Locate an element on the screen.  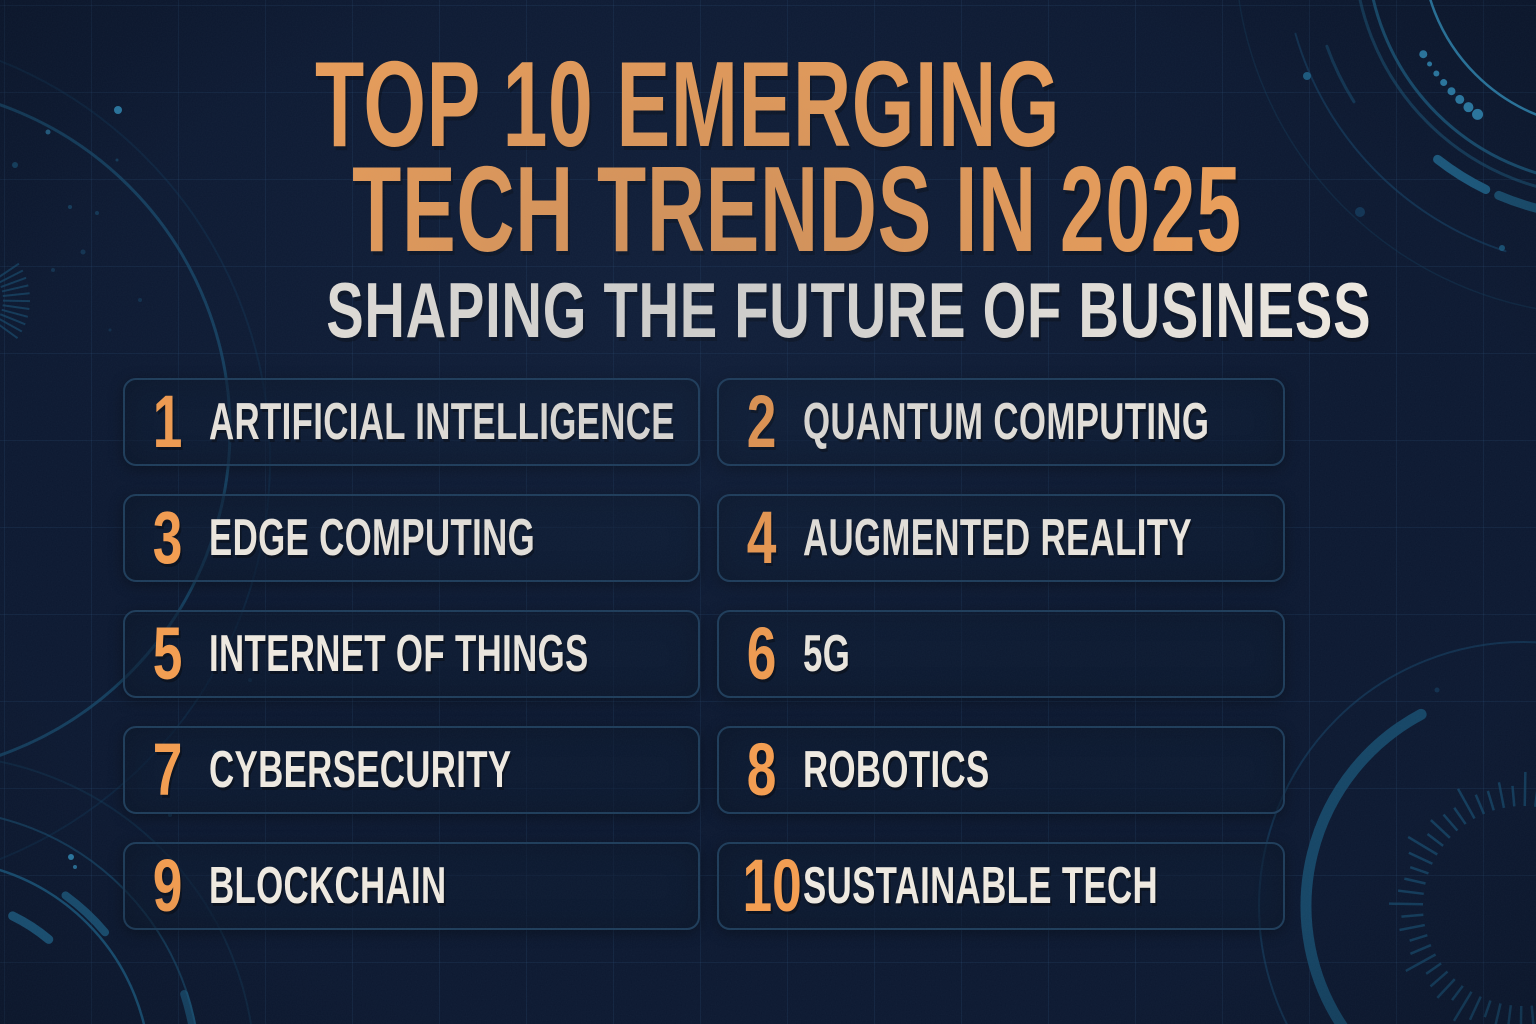
trend-number: 1 is located at coordinates (168, 422).